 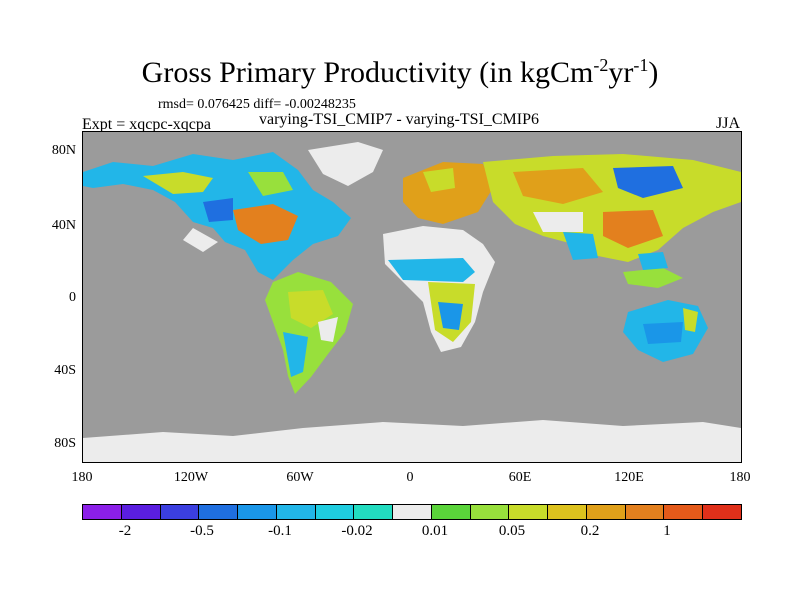 What do you see at coordinates (590, 531) in the screenshot?
I see `colorbar-label: 0.2` at bounding box center [590, 531].